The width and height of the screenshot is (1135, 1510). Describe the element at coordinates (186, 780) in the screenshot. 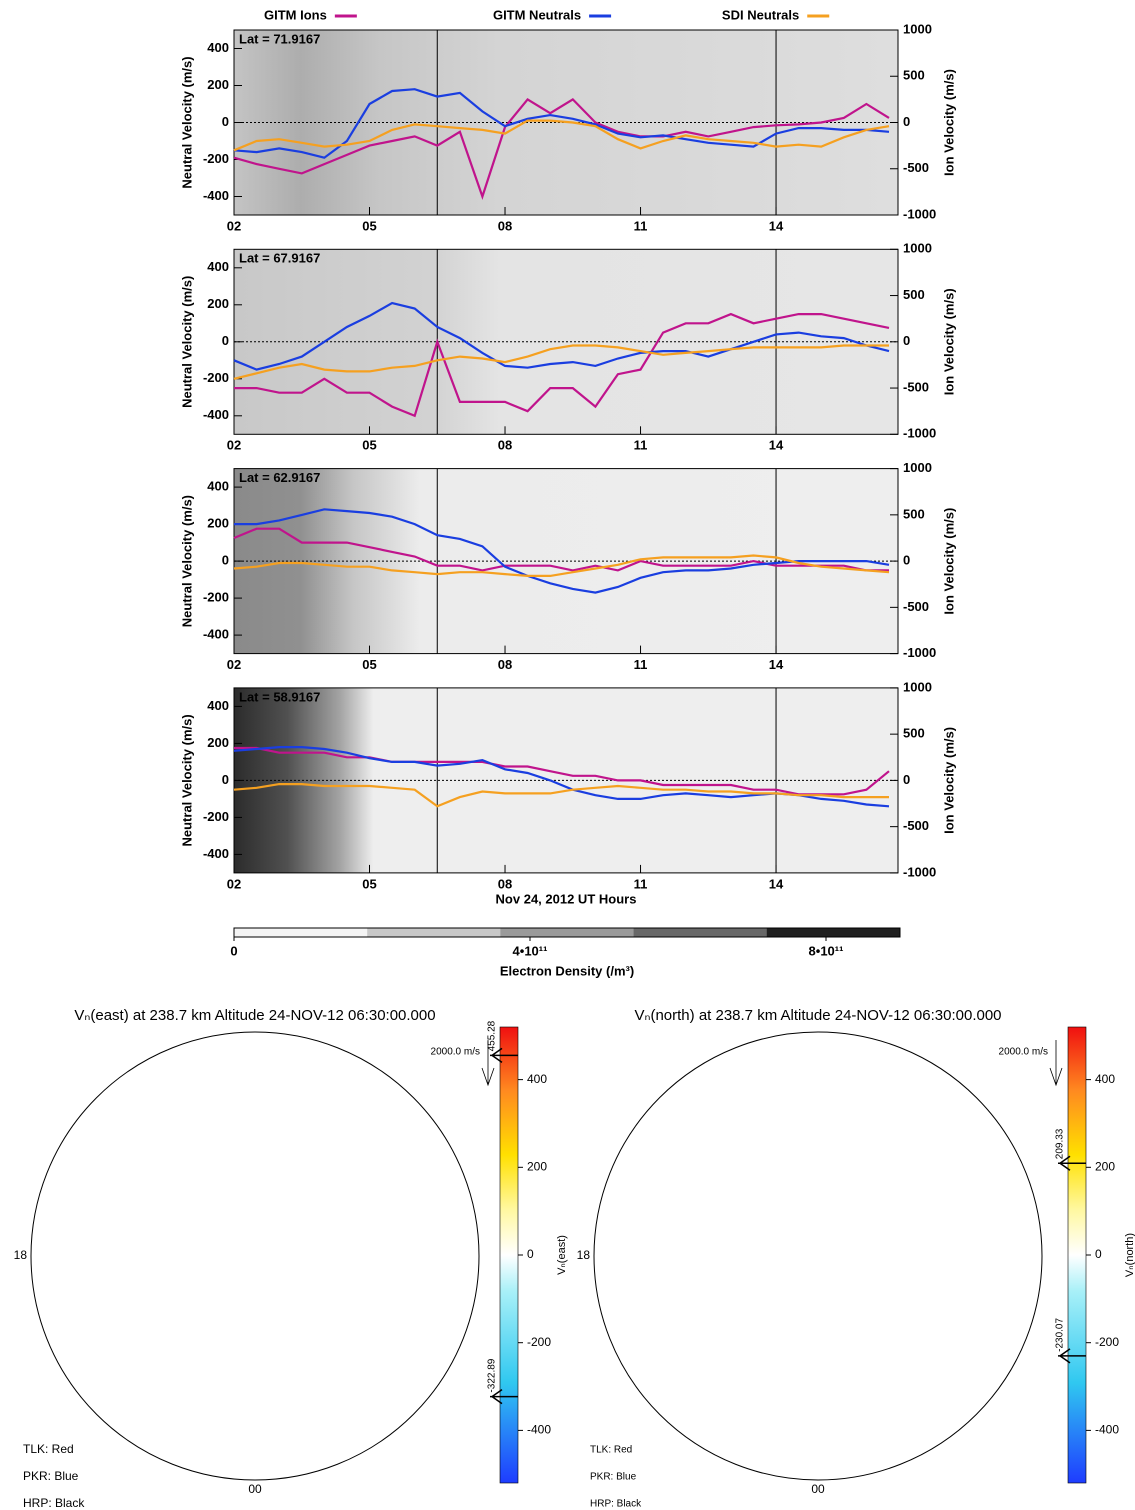

I see `y-axis-label: Neutral Velocity (m/s)` at that location.